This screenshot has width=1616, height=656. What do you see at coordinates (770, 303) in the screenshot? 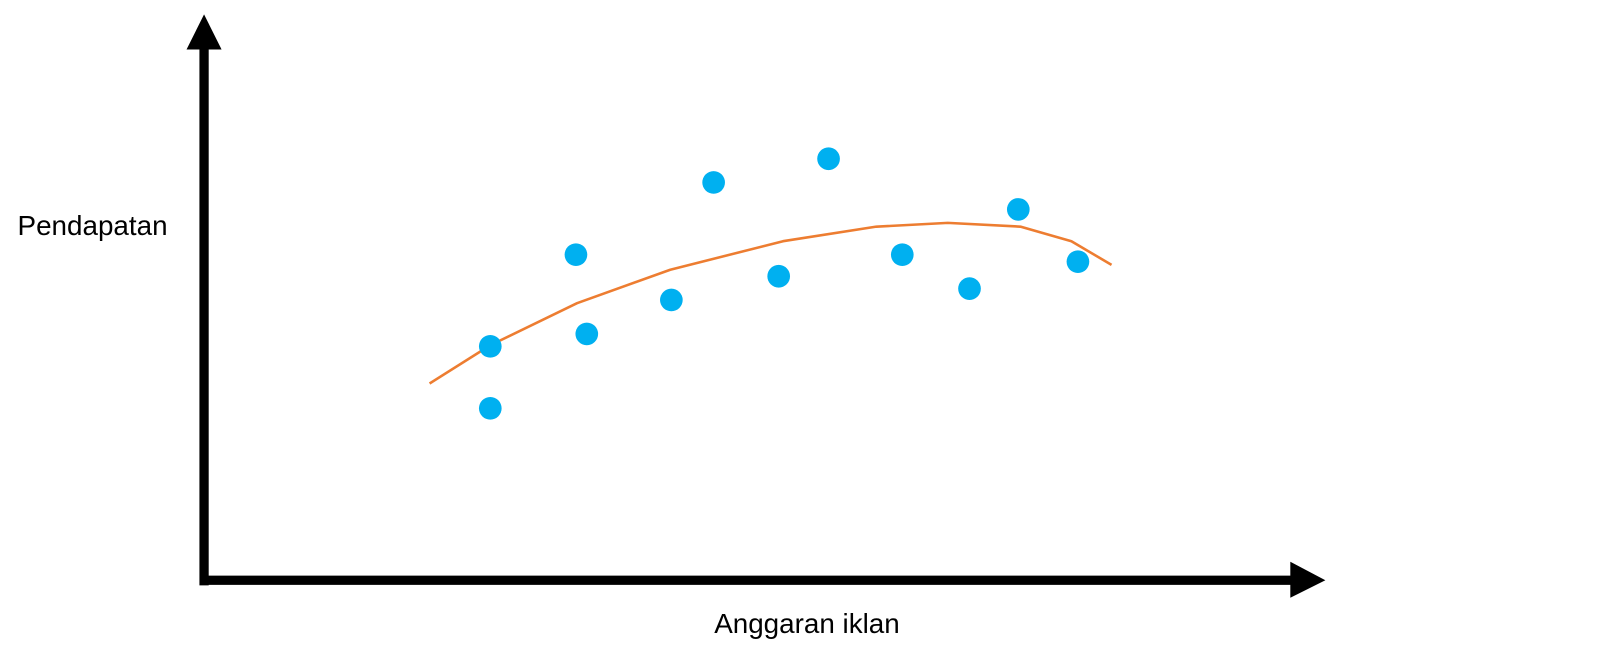
I see `trend-line` at bounding box center [770, 303].